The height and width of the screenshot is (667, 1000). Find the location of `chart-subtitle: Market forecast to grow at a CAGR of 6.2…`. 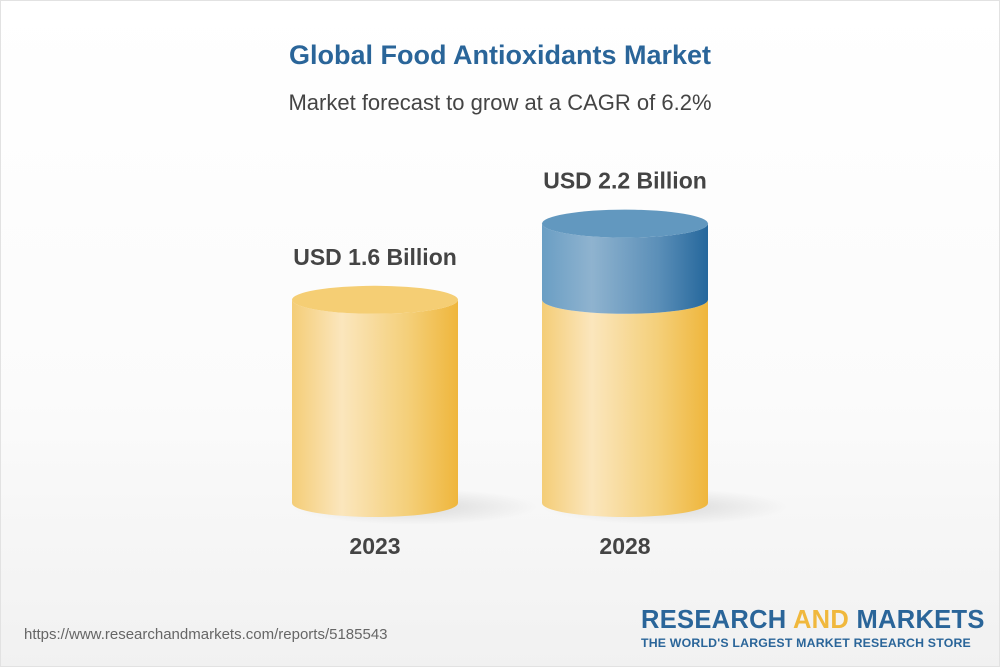

chart-subtitle: Market forecast to grow at a CAGR of 6.2… is located at coordinates (500, 102).